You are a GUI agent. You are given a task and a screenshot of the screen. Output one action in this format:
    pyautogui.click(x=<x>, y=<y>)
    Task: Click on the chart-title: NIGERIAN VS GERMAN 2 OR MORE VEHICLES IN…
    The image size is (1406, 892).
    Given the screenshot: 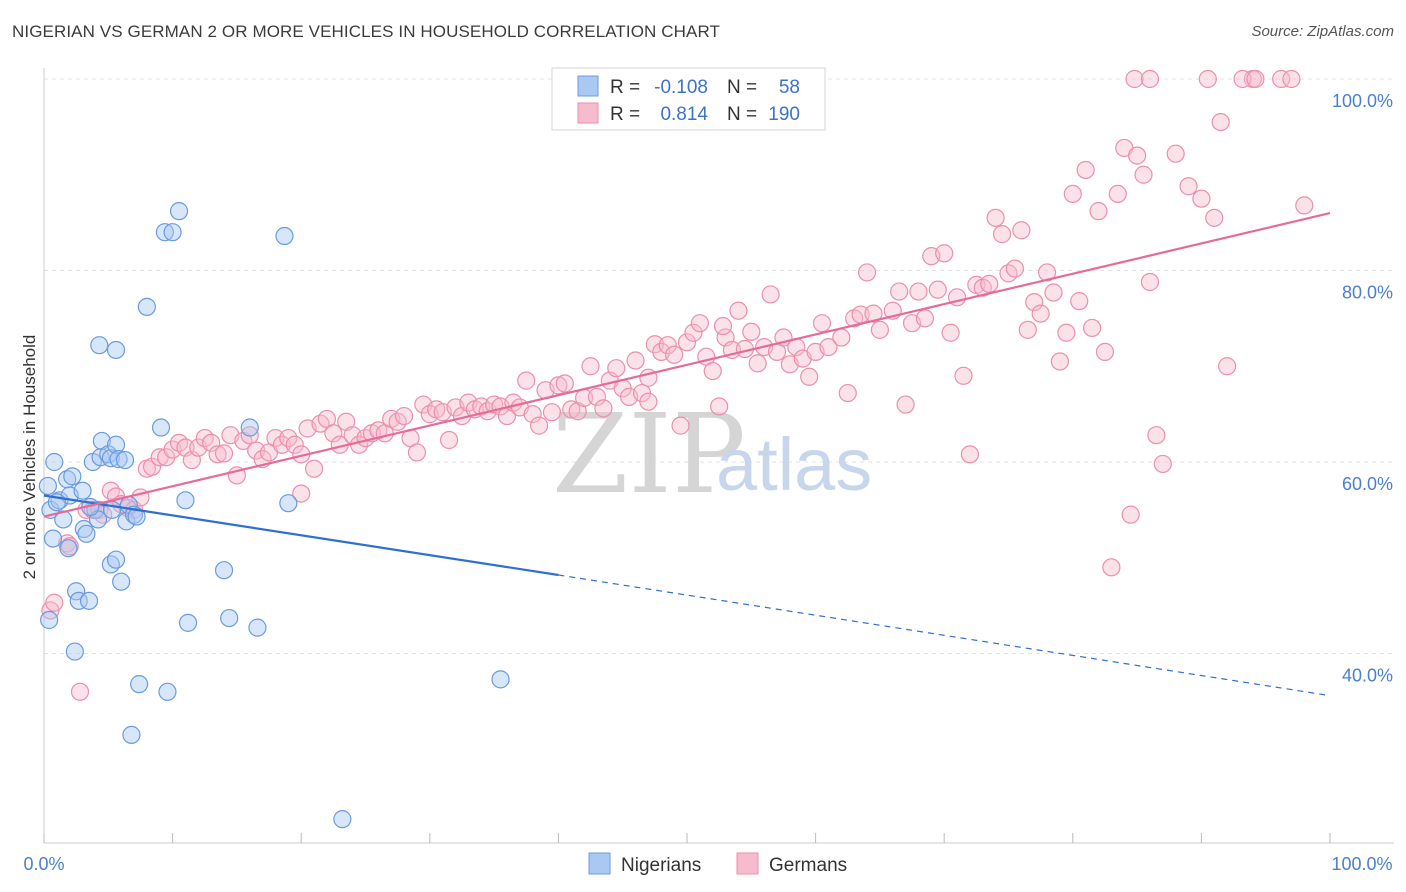 What is the action you would take?
    pyautogui.click(x=366, y=31)
    